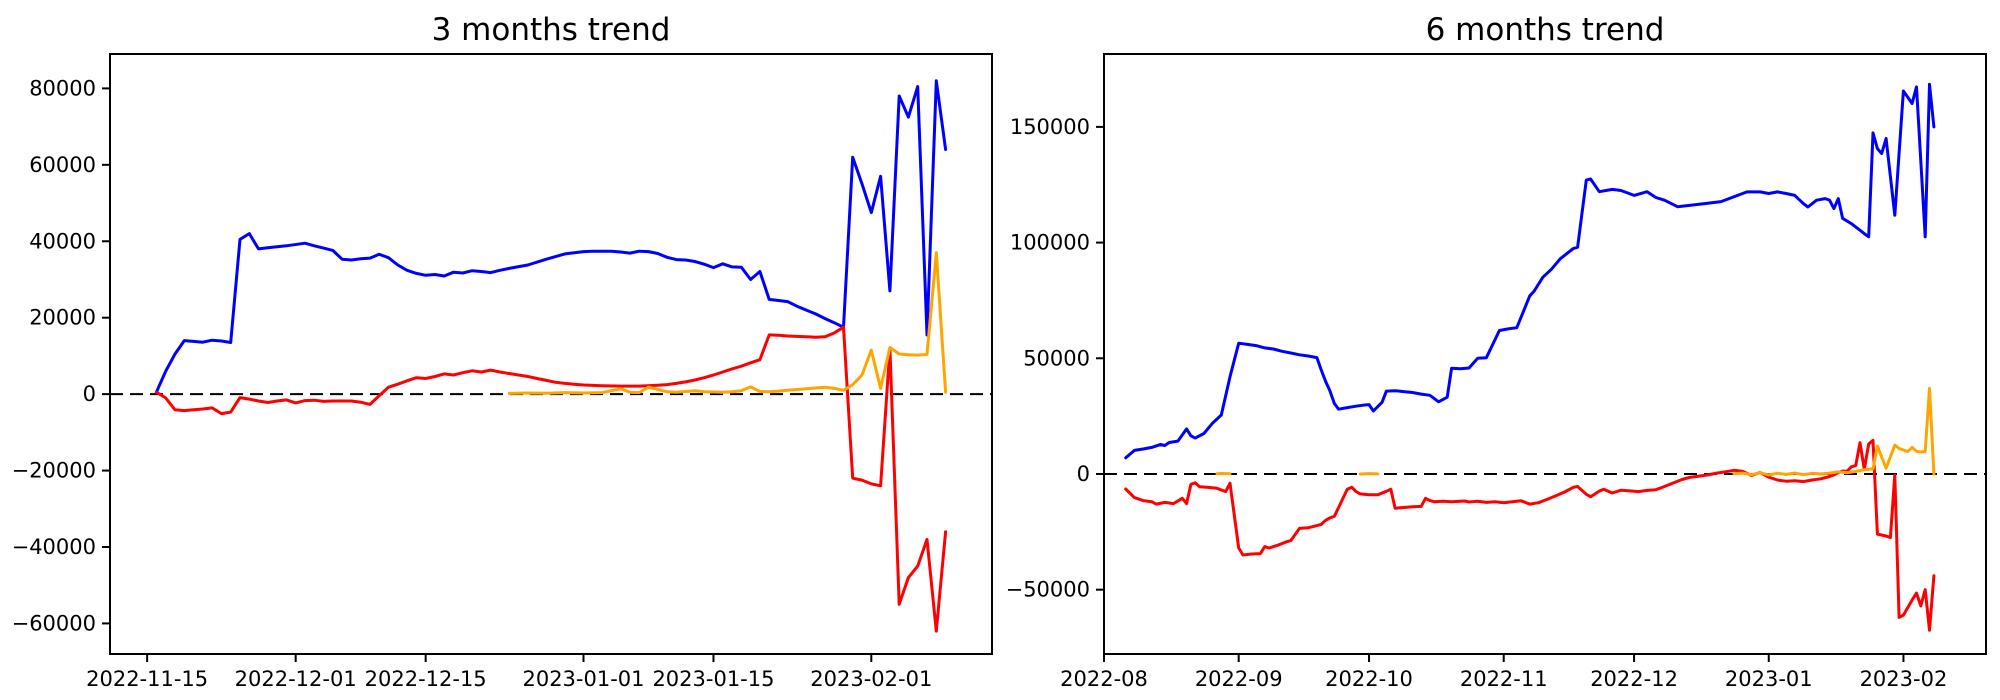 This screenshot has width=2000, height=700. What do you see at coordinates (62, 318) in the screenshot?
I see `y-tick-label: 20000` at bounding box center [62, 318].